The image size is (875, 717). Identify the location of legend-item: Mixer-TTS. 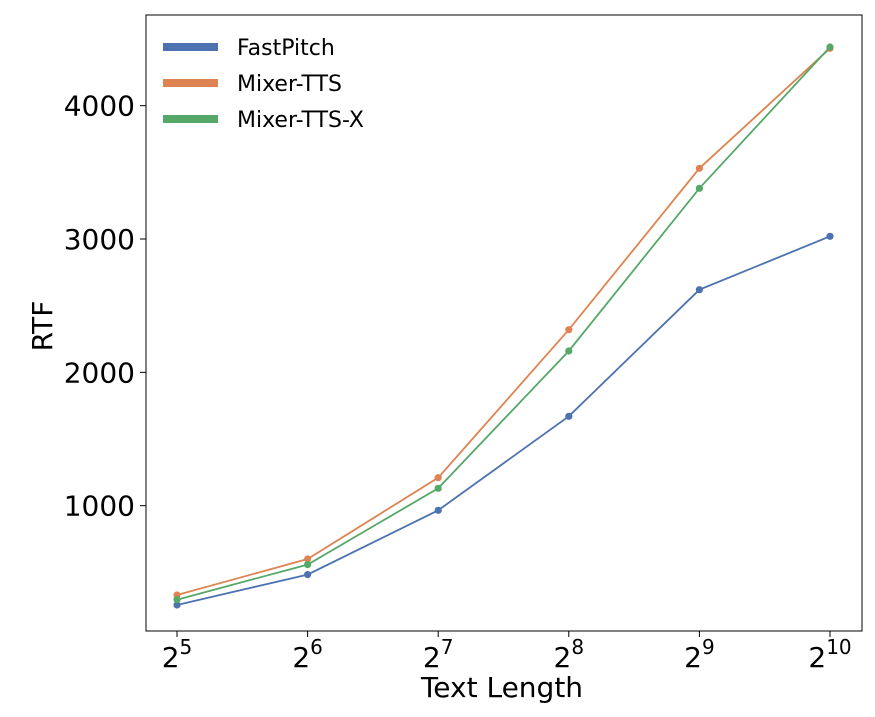
(252, 84).